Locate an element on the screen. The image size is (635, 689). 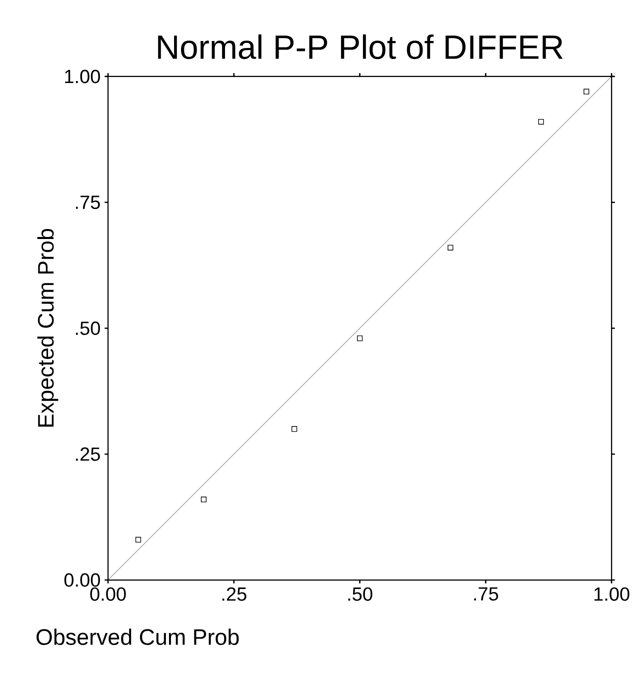
y-tick-label: 0.00 is located at coordinates (82, 580).